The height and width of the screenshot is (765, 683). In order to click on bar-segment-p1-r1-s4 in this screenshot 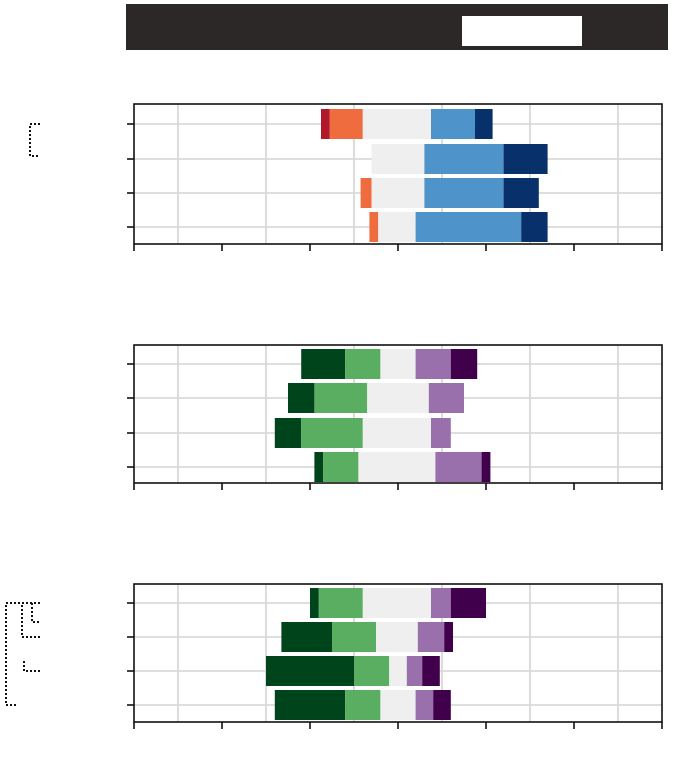, I will do `click(453, 124)`.